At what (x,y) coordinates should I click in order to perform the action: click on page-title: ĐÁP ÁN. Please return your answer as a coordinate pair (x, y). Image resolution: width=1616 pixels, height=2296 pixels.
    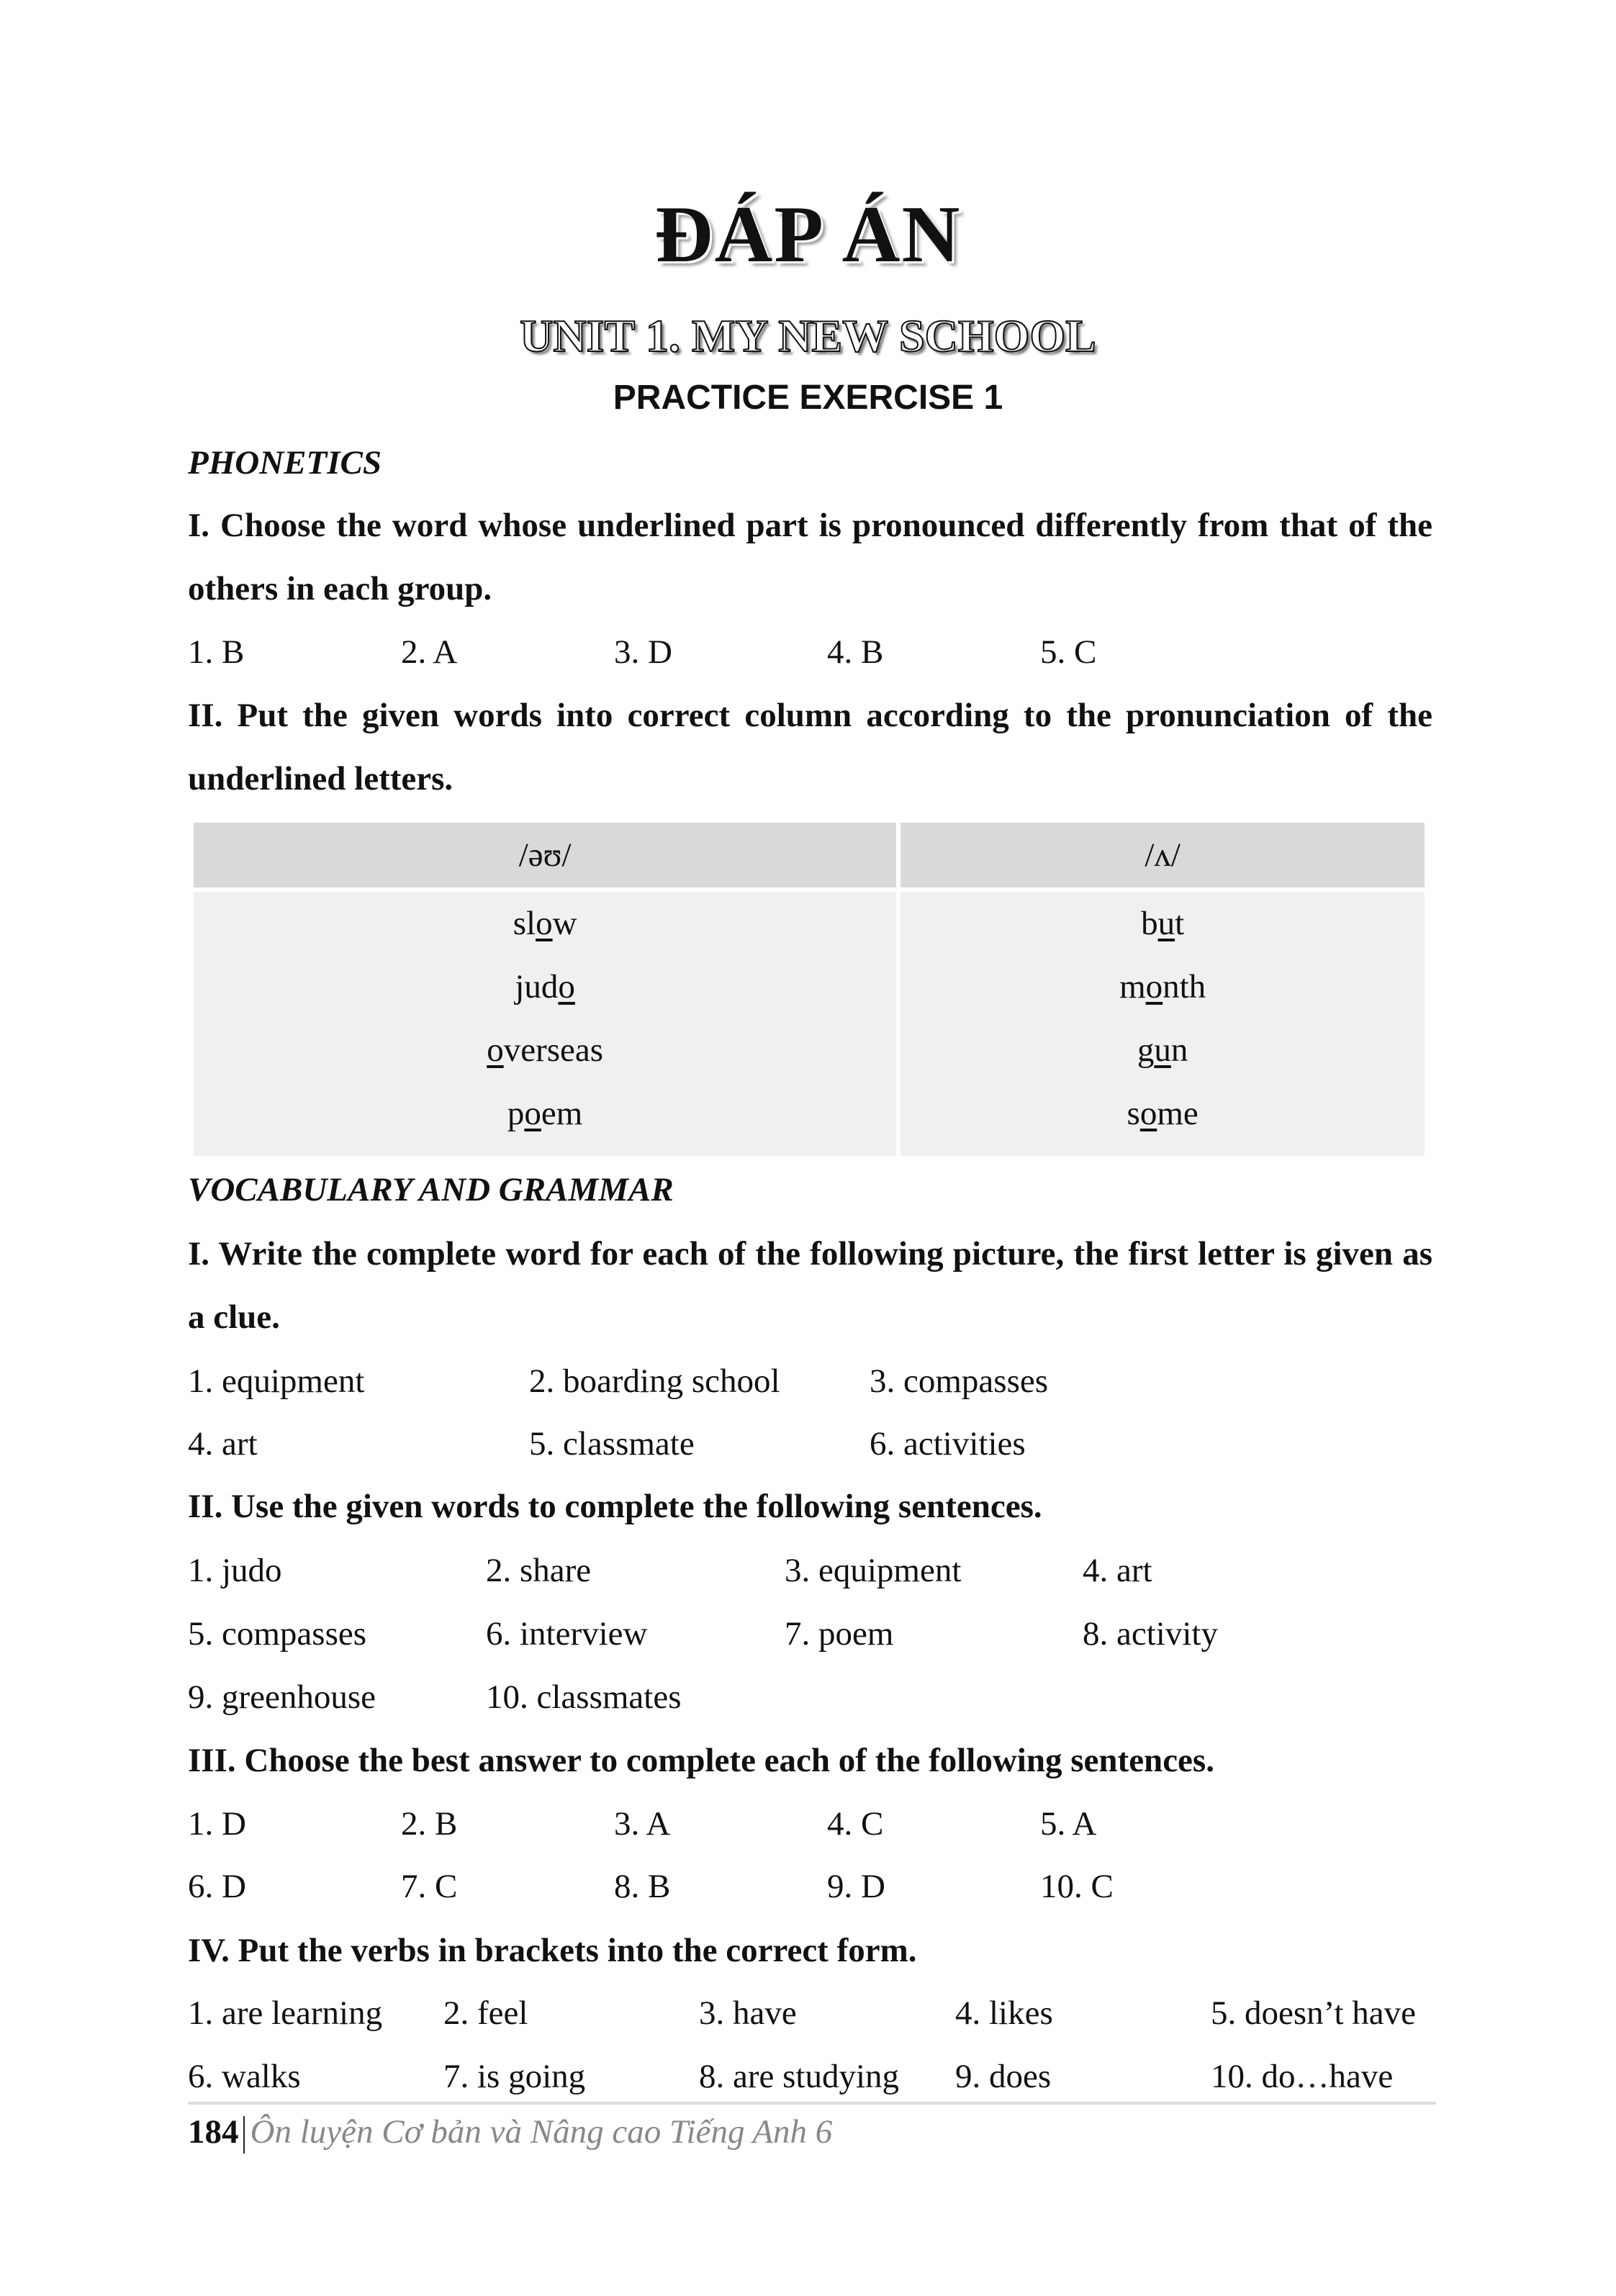
    Looking at the image, I should click on (808, 234).